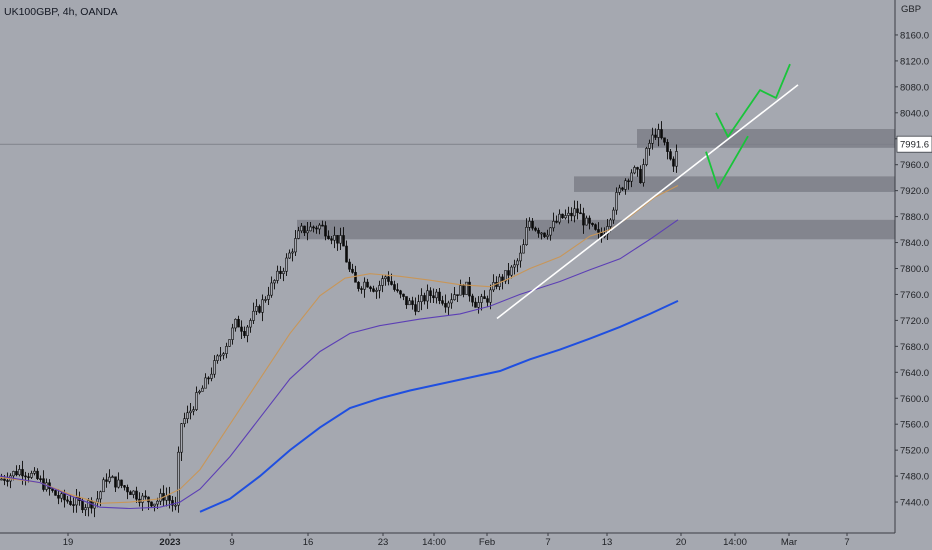  I want to click on price-tick-label: 7480.0, so click(914, 477).